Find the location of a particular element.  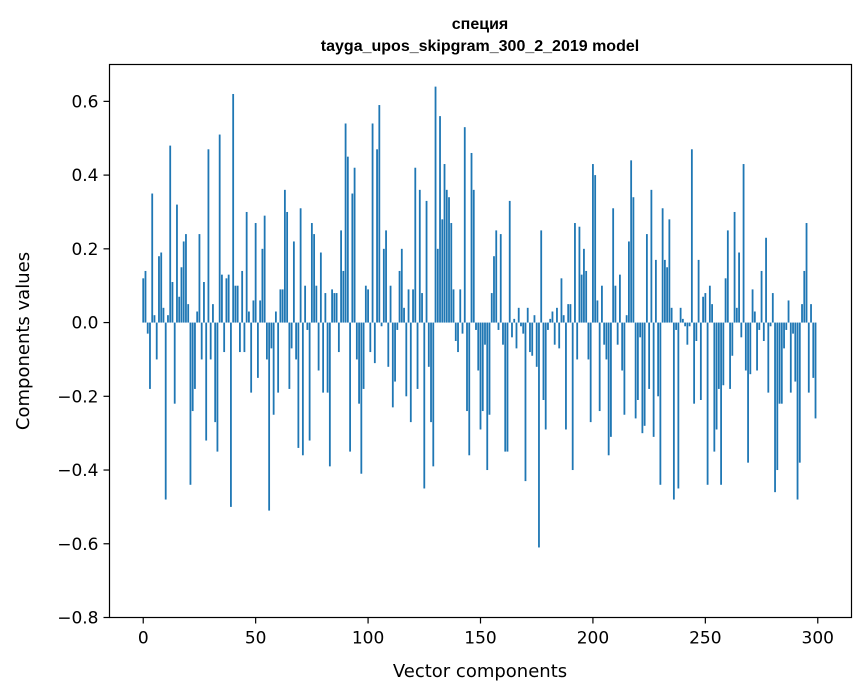

x-tick-label: 50 is located at coordinates (256, 639).